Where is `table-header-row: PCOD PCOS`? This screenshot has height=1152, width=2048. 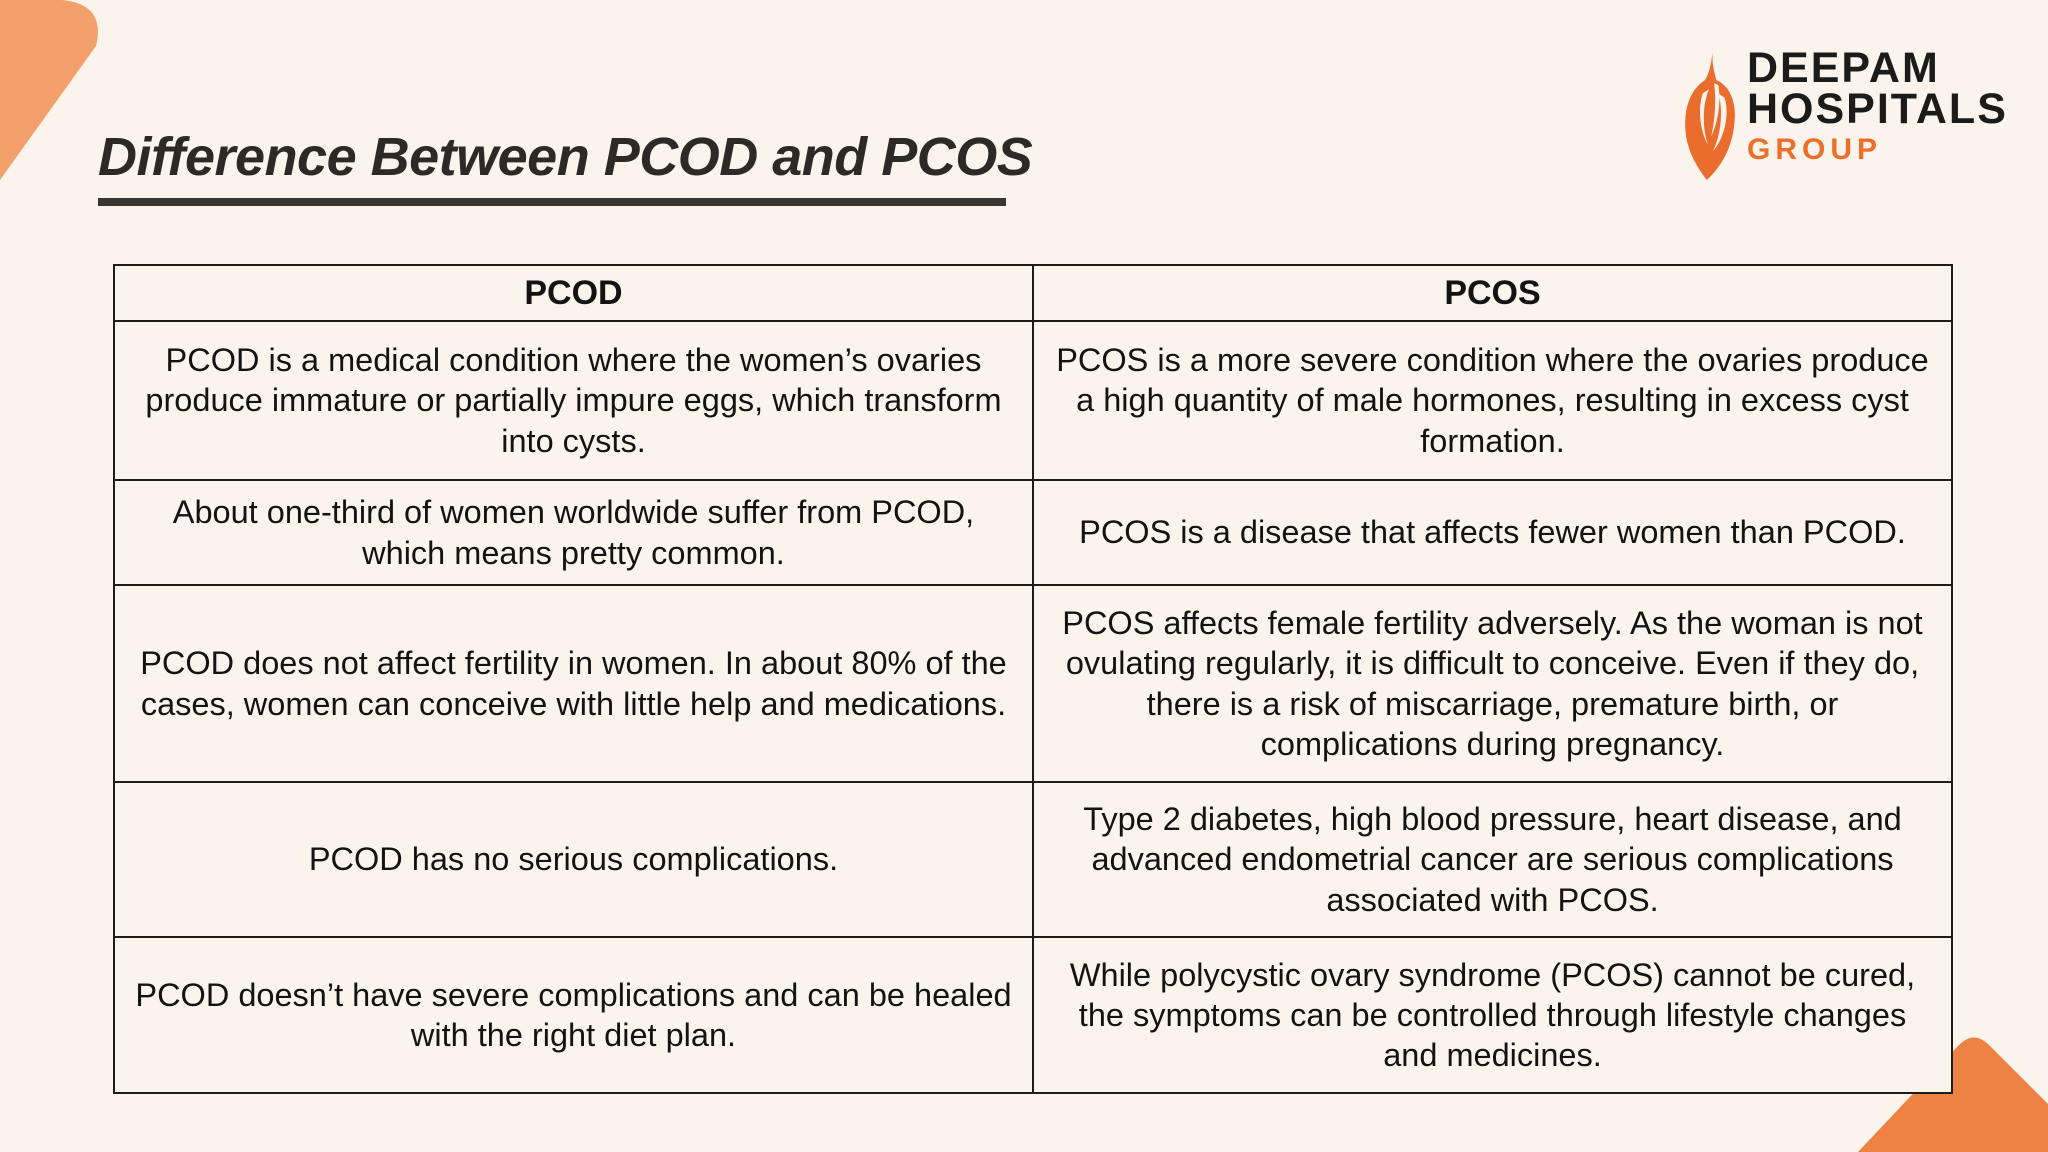 table-header-row: PCOD PCOS is located at coordinates (1033, 293).